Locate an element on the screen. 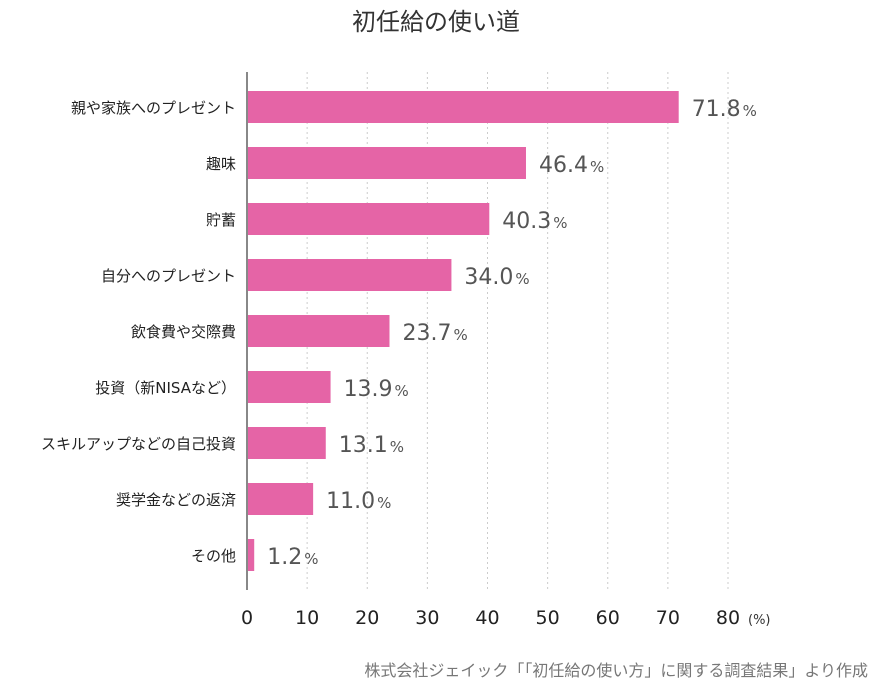 This screenshot has width=872, height=688. x-tick-label: 0 is located at coordinates (247, 618).